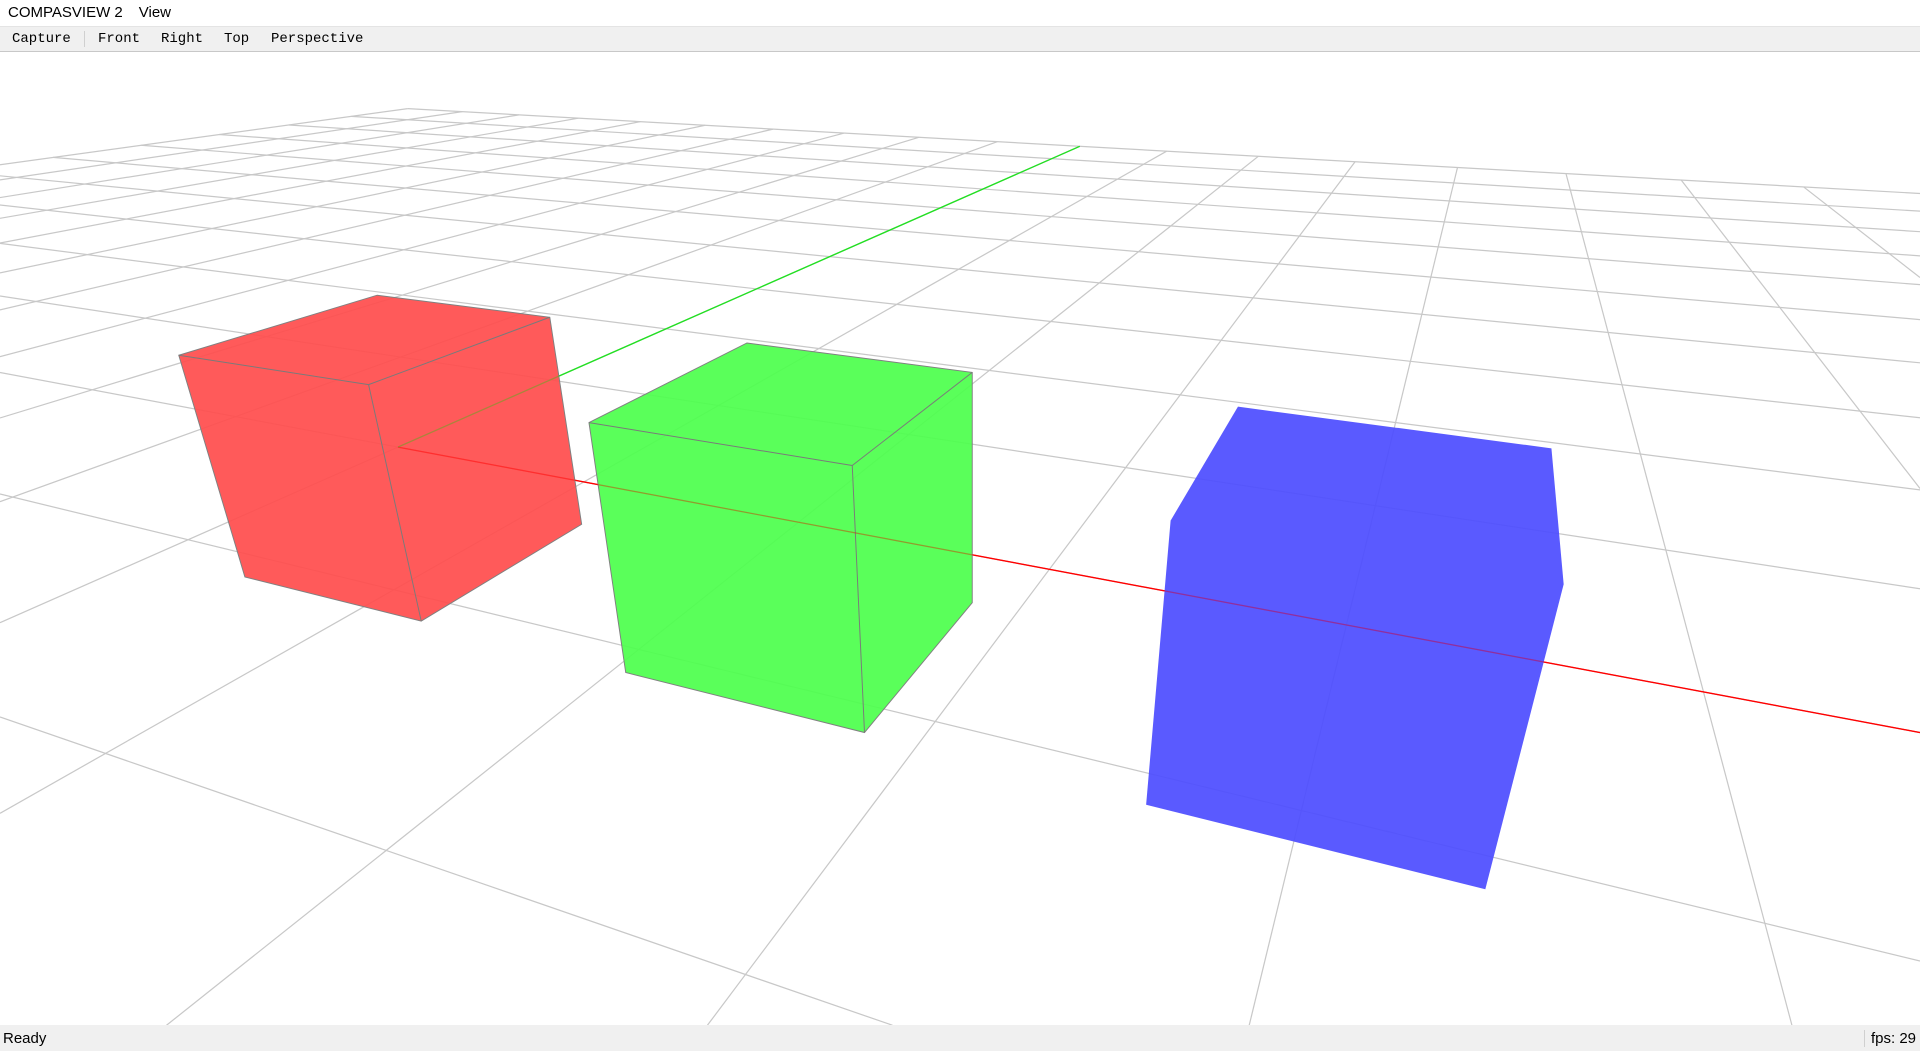 The height and width of the screenshot is (1051, 1920). What do you see at coordinates (25, 1038) in the screenshot?
I see `status-text: Ready` at bounding box center [25, 1038].